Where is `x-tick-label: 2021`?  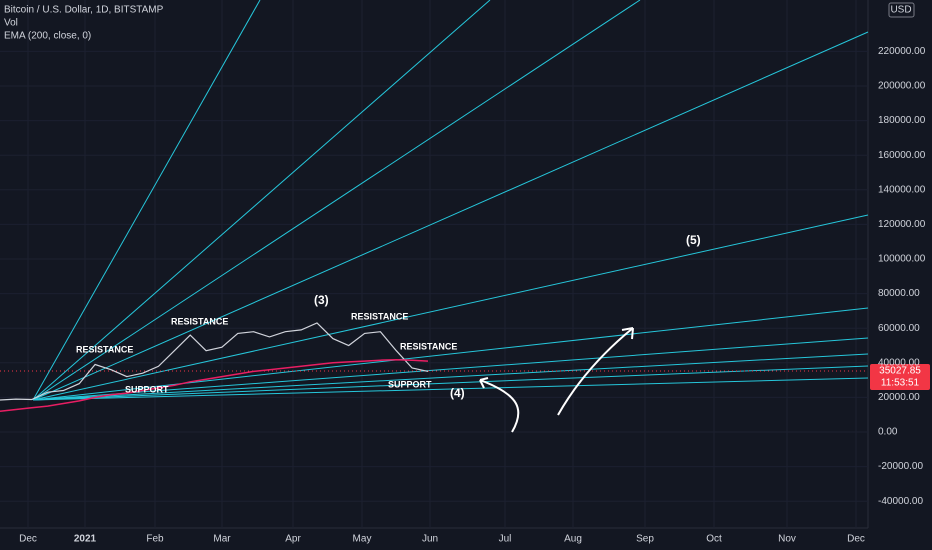 x-tick-label: 2021 is located at coordinates (85, 539).